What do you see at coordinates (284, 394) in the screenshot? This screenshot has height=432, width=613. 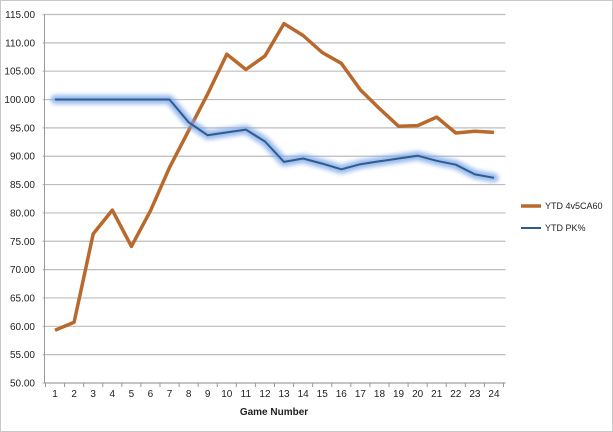 I see `x-tick-label: 13` at bounding box center [284, 394].